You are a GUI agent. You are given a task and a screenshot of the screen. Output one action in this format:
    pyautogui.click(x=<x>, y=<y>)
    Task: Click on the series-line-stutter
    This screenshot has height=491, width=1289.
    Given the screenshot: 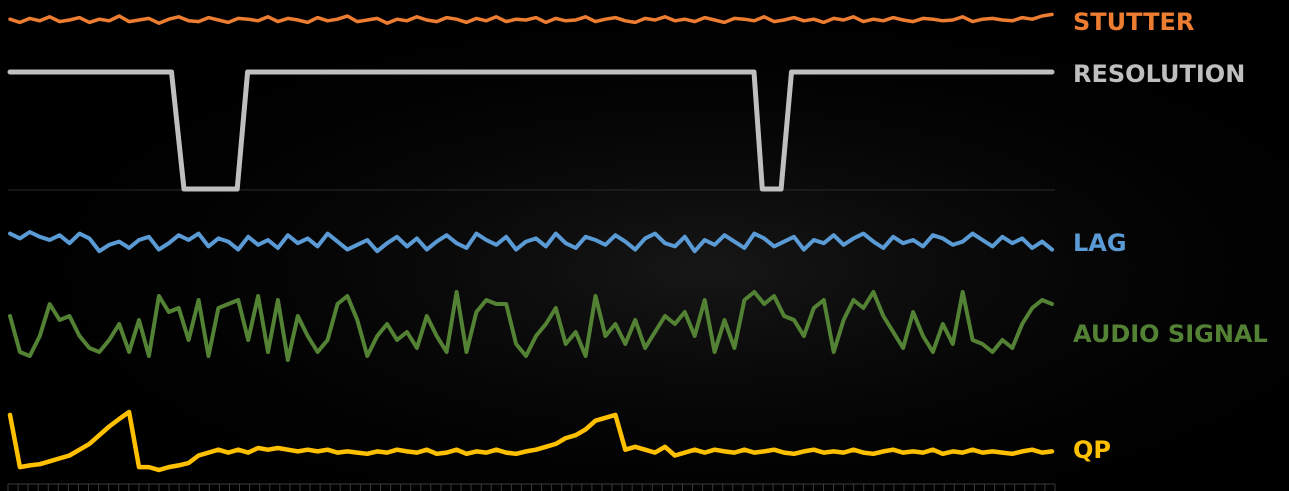 What is the action you would take?
    pyautogui.click(x=531, y=18)
    